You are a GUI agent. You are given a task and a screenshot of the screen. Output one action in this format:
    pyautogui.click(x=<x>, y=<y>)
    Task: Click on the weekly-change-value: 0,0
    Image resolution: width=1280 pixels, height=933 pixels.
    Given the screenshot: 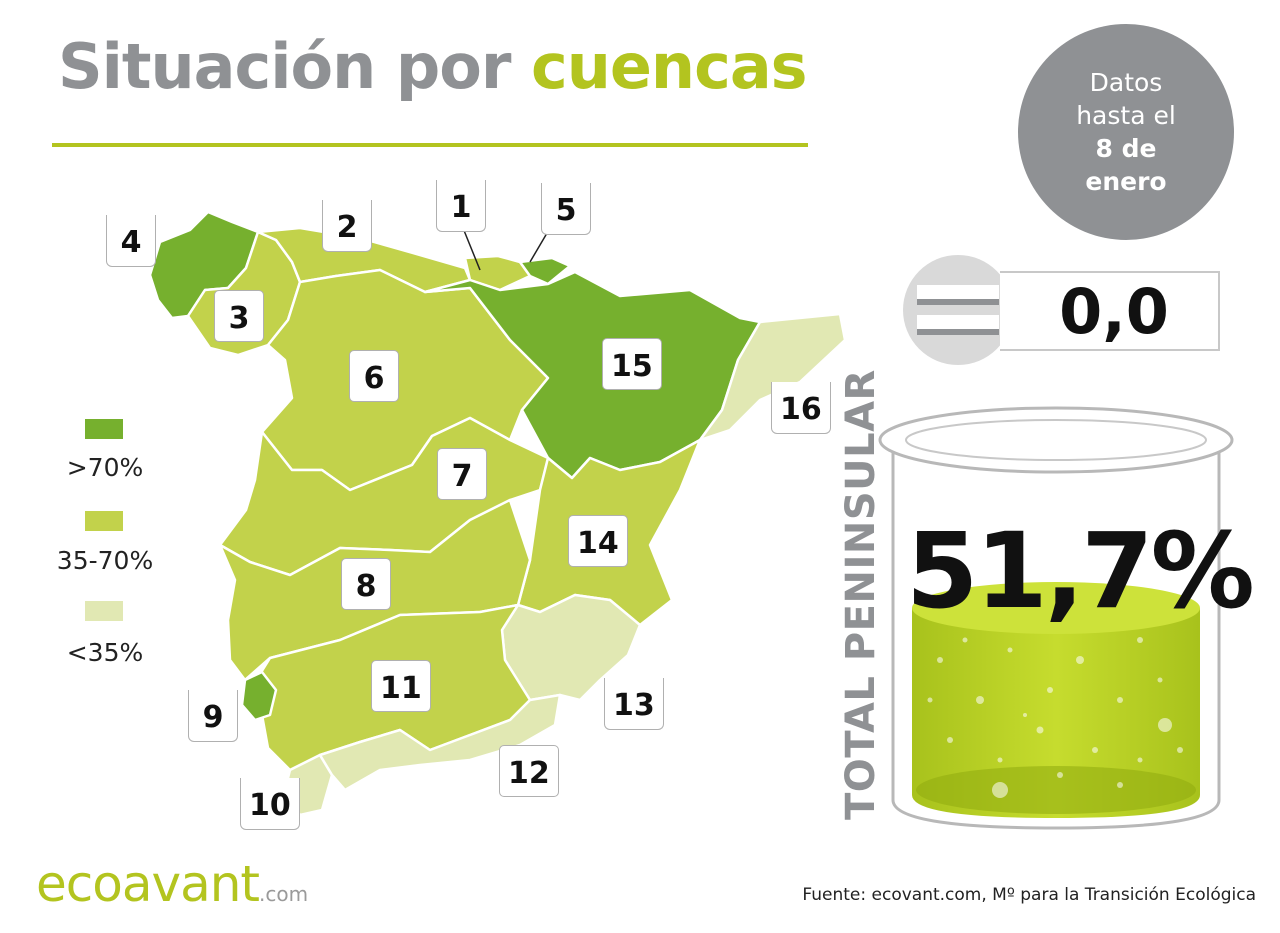 What is the action you would take?
    pyautogui.click(x=1110, y=311)
    